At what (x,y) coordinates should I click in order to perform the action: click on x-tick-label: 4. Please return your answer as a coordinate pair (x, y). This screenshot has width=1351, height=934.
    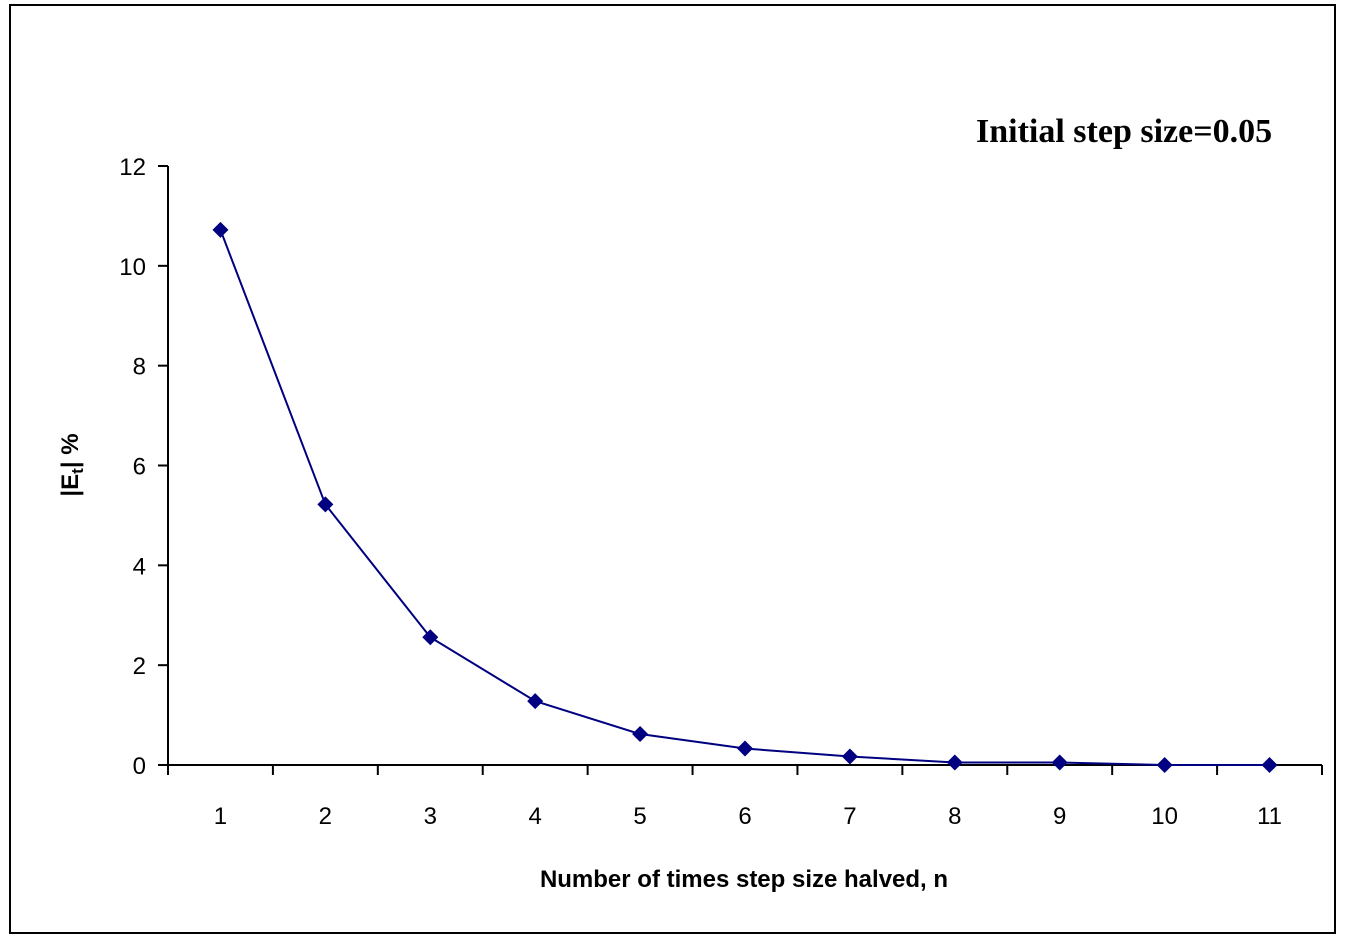
    Looking at the image, I should click on (535, 816).